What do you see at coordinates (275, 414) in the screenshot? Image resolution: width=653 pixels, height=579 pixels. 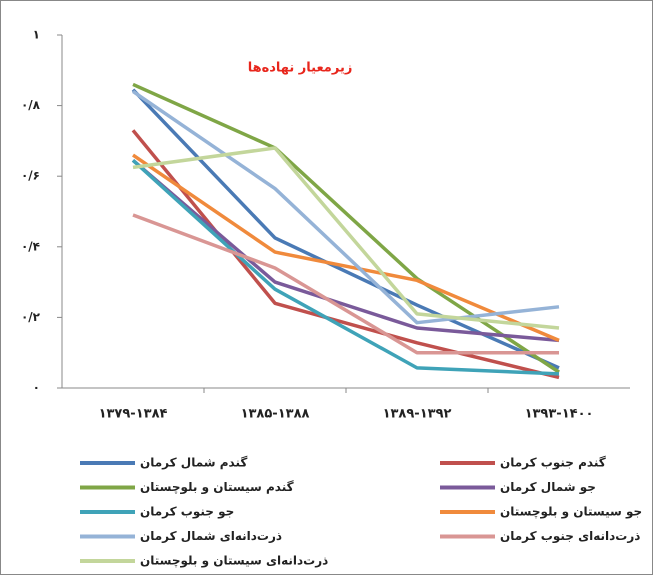 I see `x-tick-label: ۱۳۸۵-۱۳۸۸` at bounding box center [275, 414].